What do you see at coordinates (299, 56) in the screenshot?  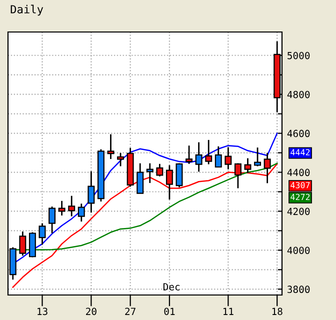 I see `y-tick-label: 5000` at bounding box center [299, 56].